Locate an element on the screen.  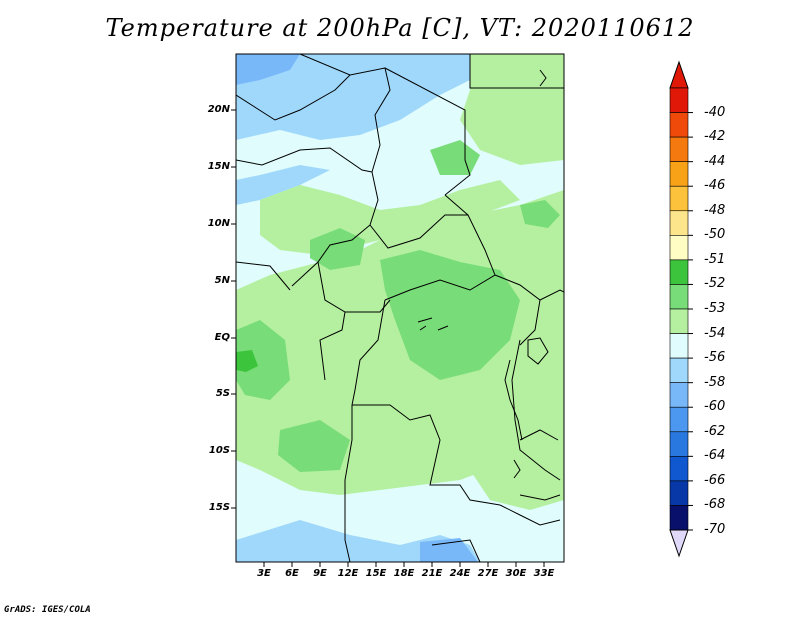
grads-credit: GrADS: IGES/COLA is located at coordinates (47, 610).